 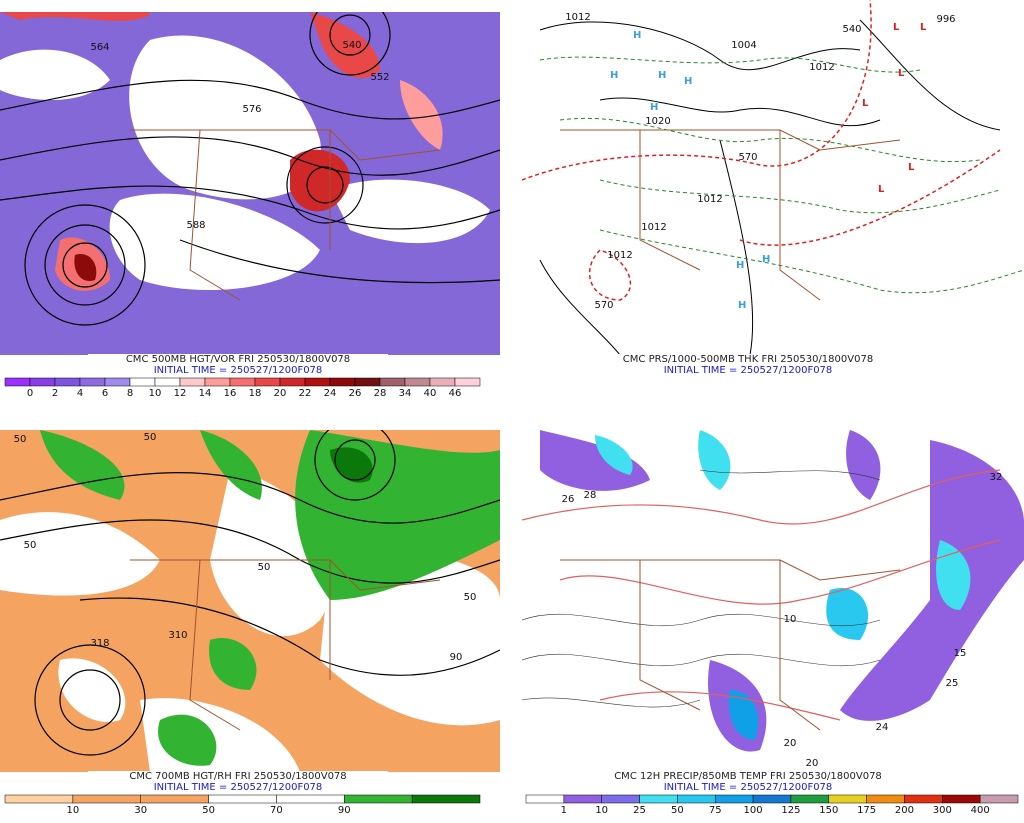 I want to click on colorbar-label: 24, so click(x=330, y=393).